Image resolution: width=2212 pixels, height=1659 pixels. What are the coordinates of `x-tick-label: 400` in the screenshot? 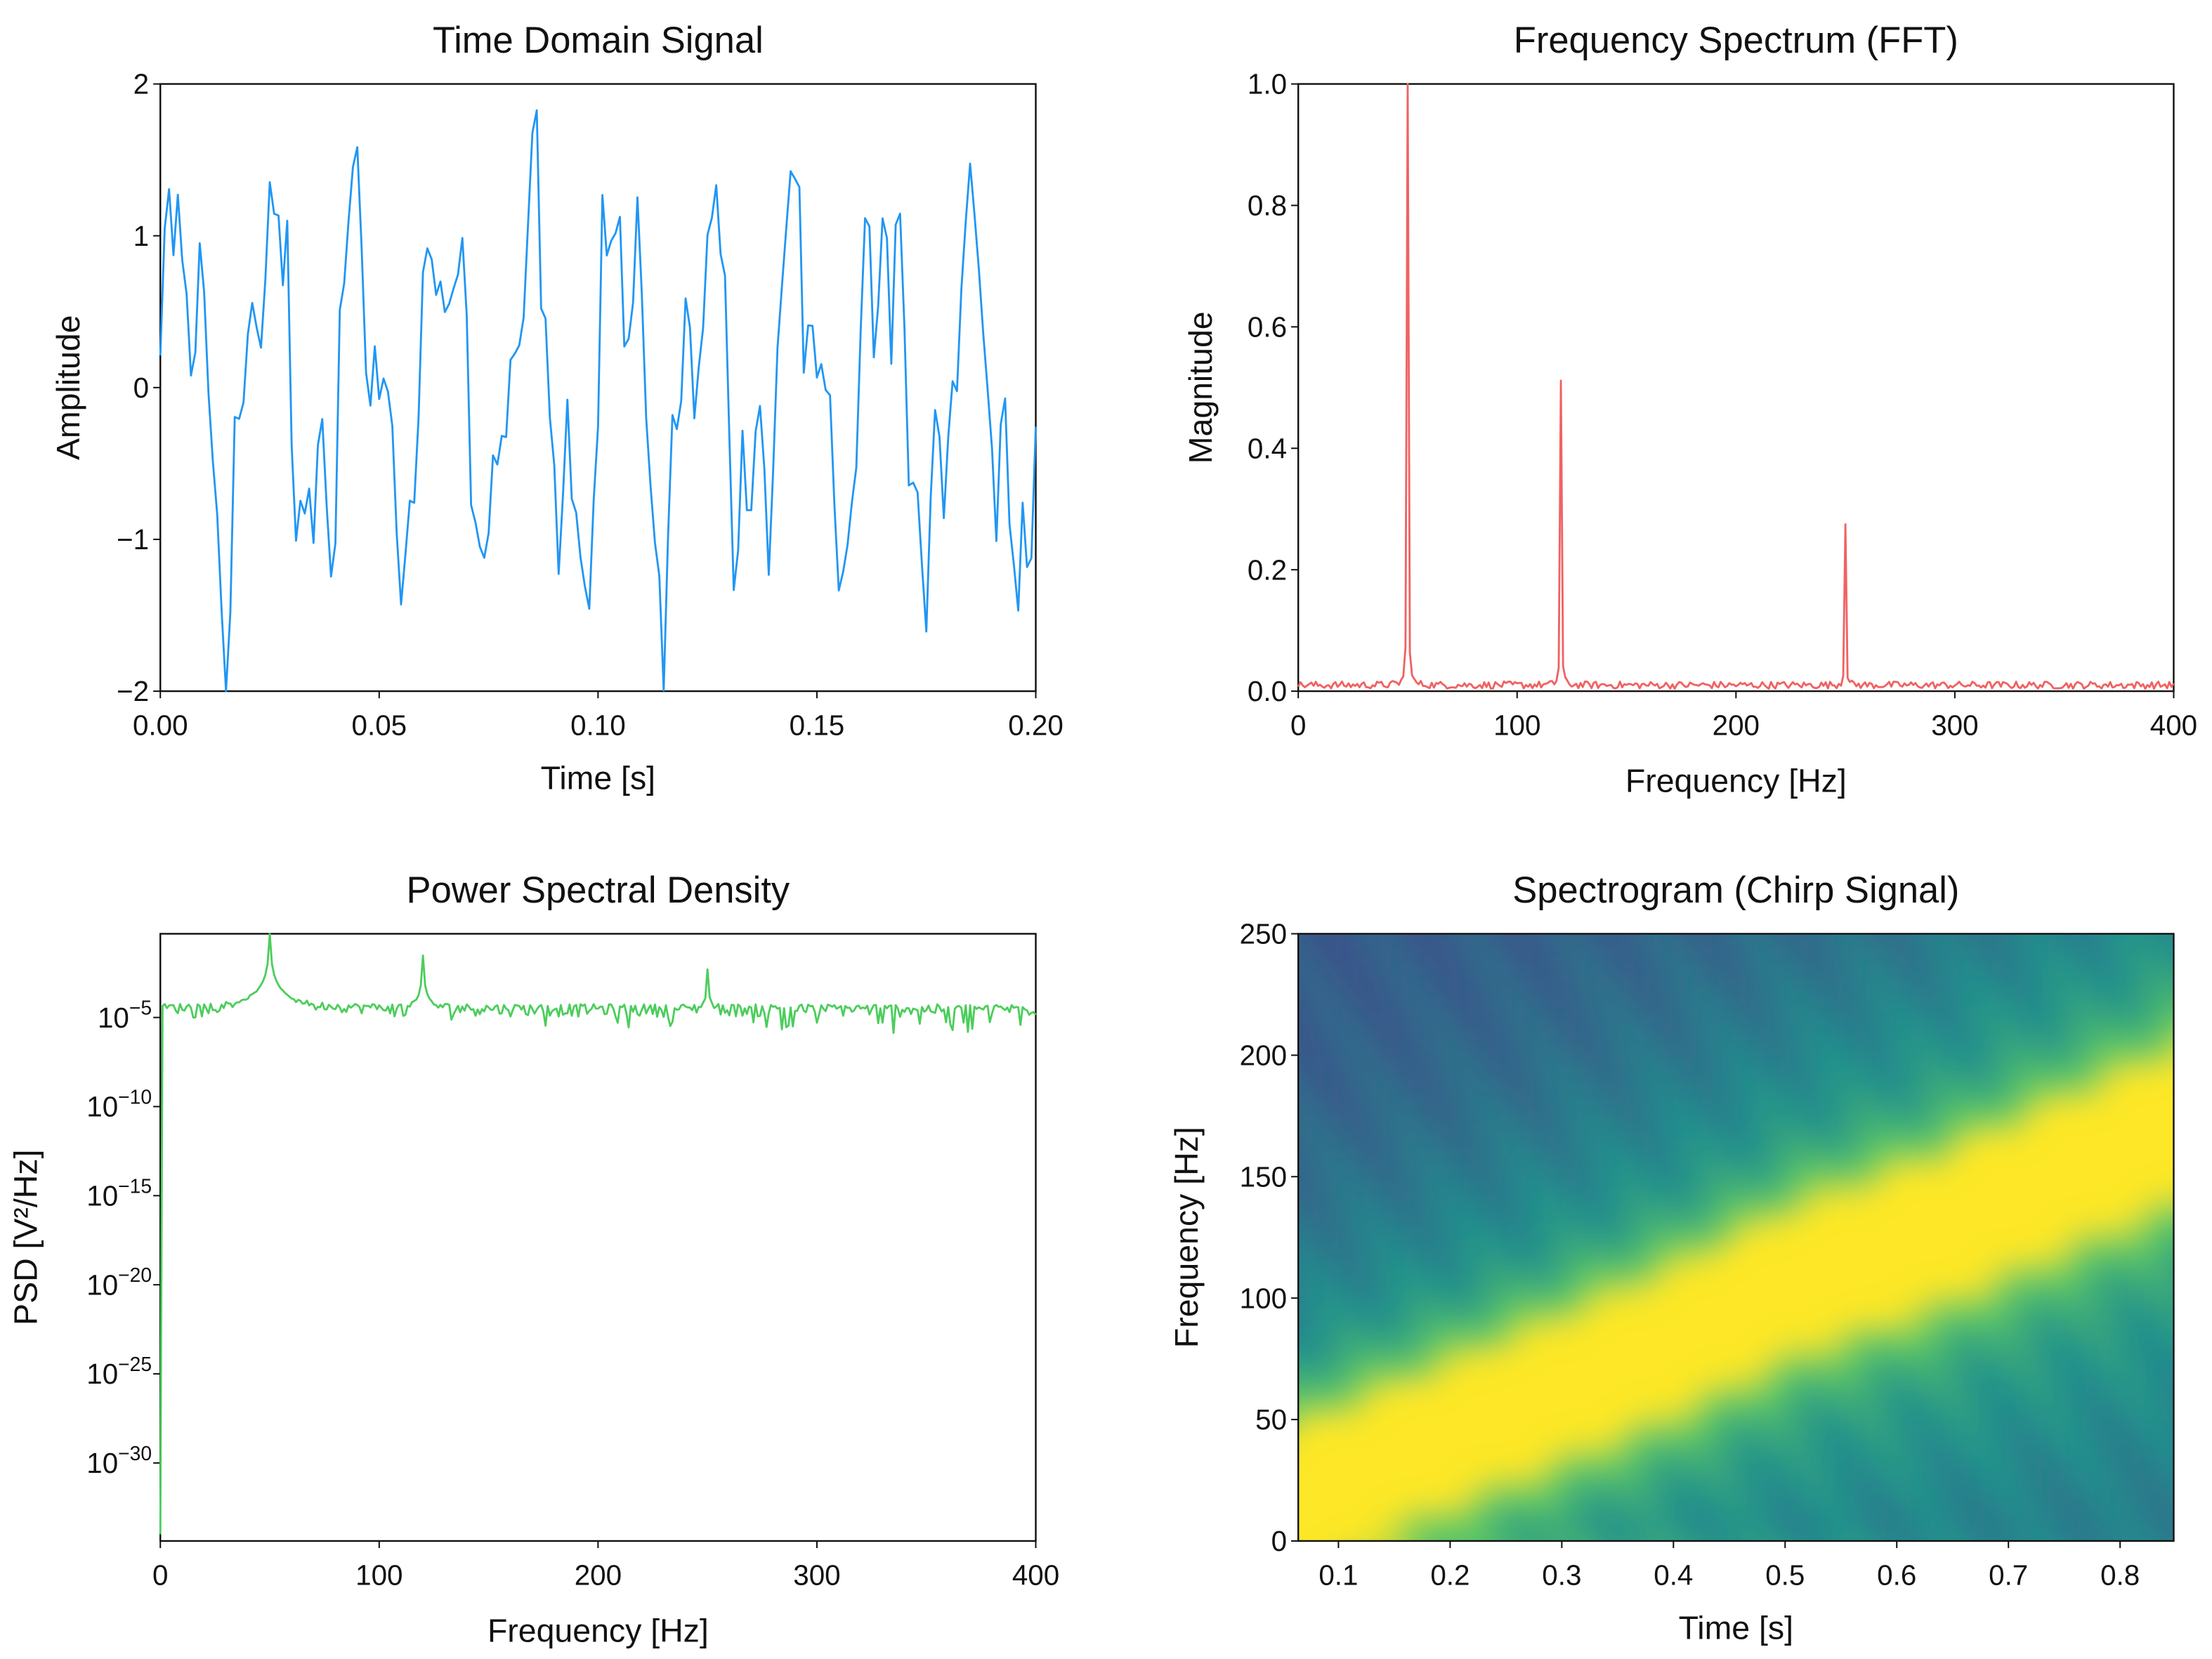 It's located at (1035, 1575).